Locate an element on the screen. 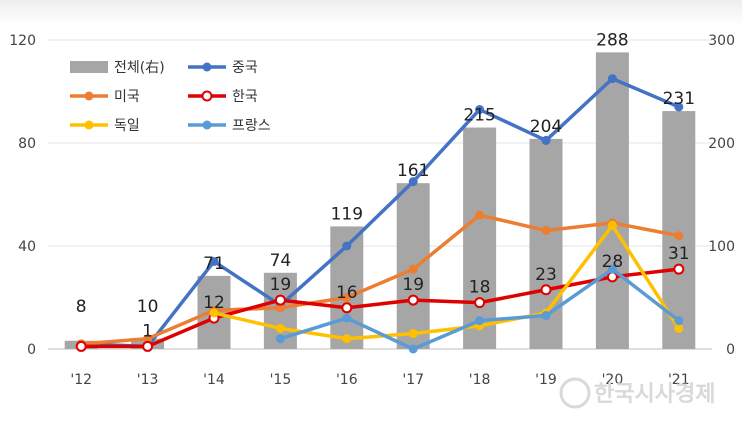 Image resolution: width=742 pixels, height=429 pixels. right-tick-label: 300 is located at coordinates (721, 41).